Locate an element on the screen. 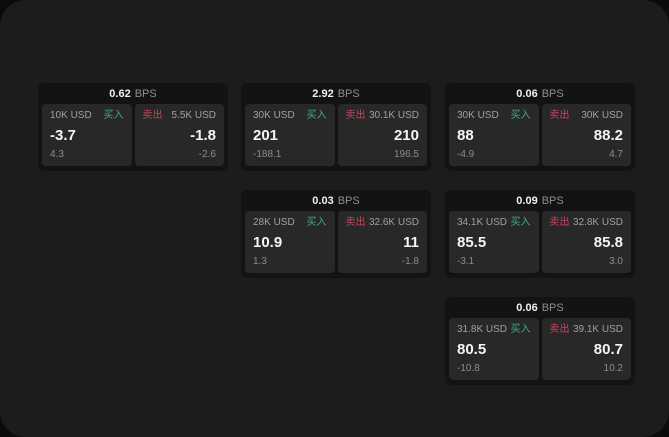 This screenshot has width=669, height=437. sell-panel: 卖出 30.1K USD 210 196.5 is located at coordinates (382, 135).